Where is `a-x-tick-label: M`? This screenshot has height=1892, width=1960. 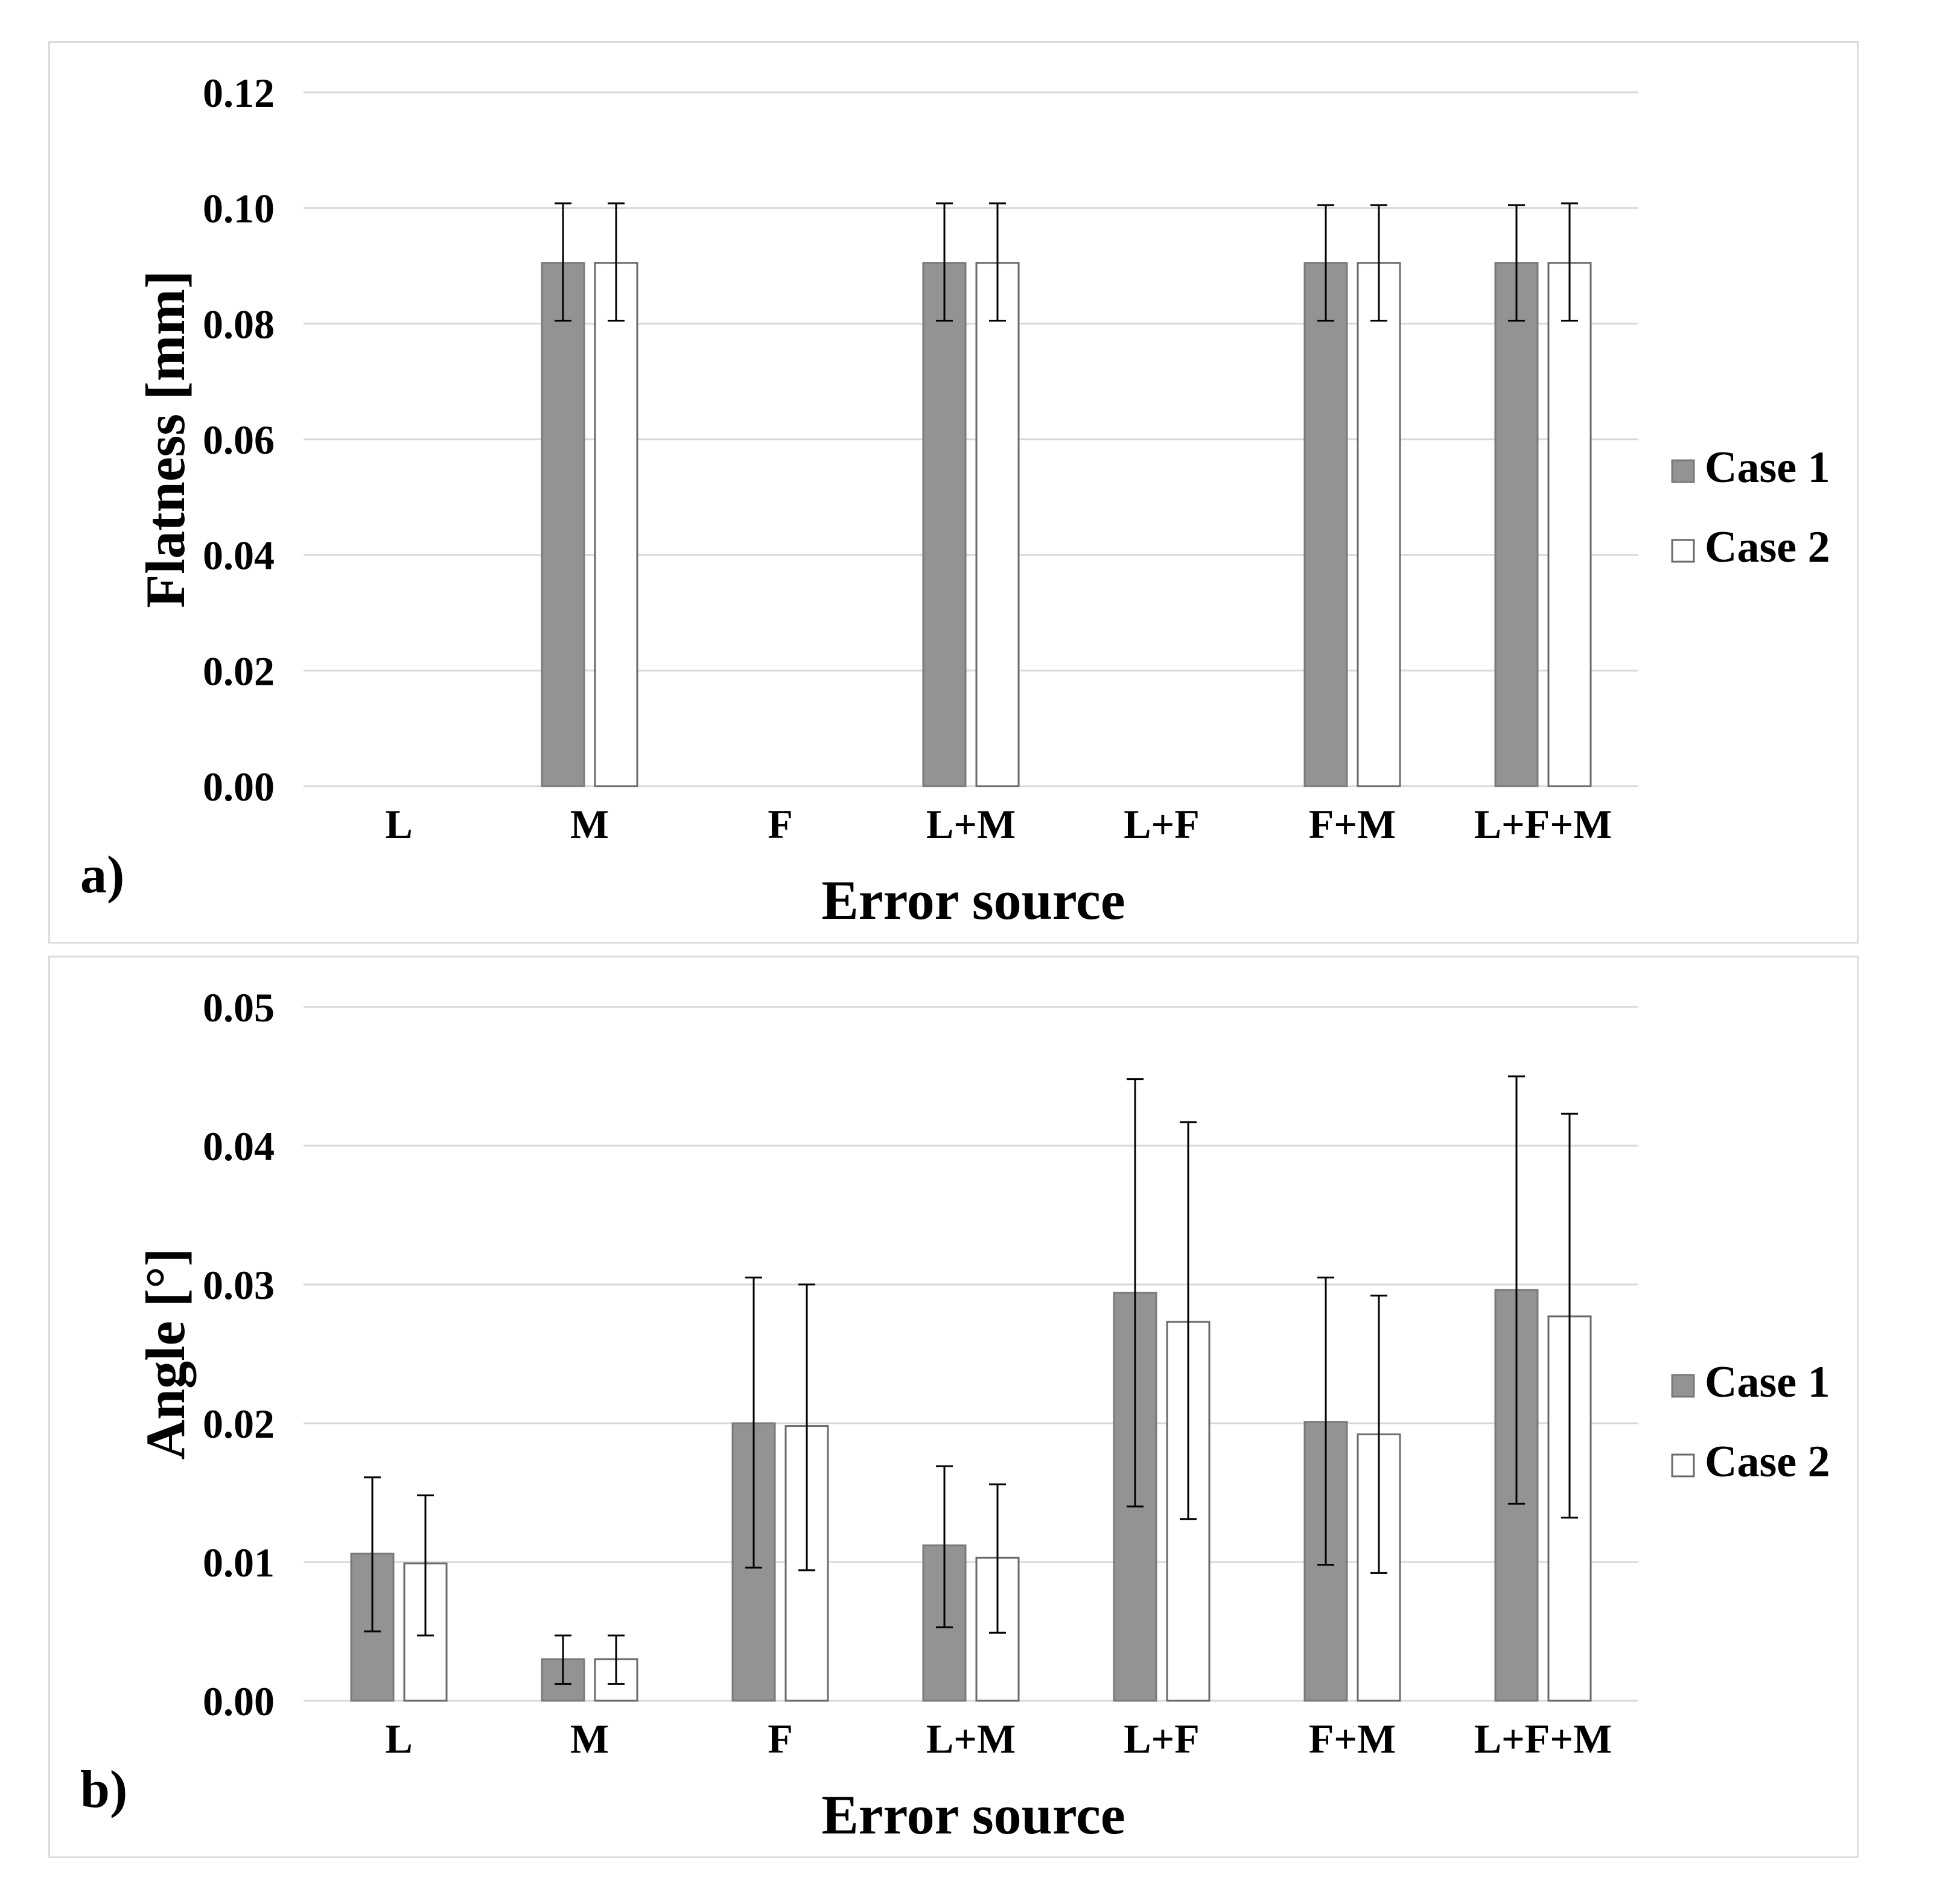 a-x-tick-label: M is located at coordinates (589, 824).